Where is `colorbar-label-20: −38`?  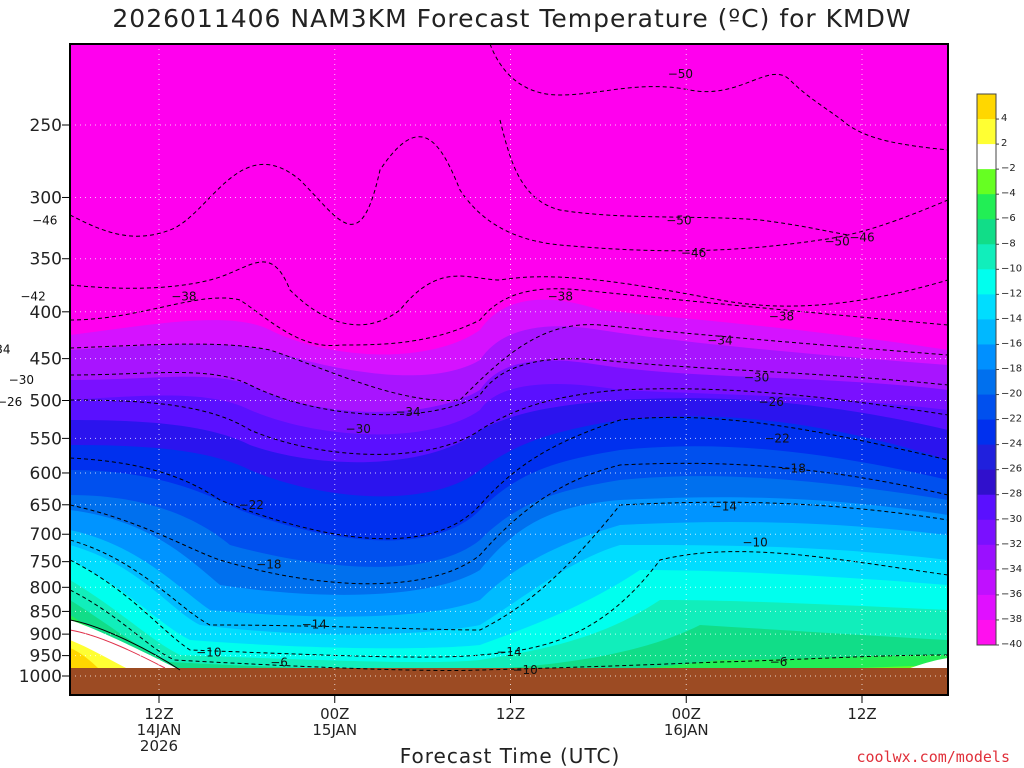 colorbar-label-20: −38 is located at coordinates (1011, 619).